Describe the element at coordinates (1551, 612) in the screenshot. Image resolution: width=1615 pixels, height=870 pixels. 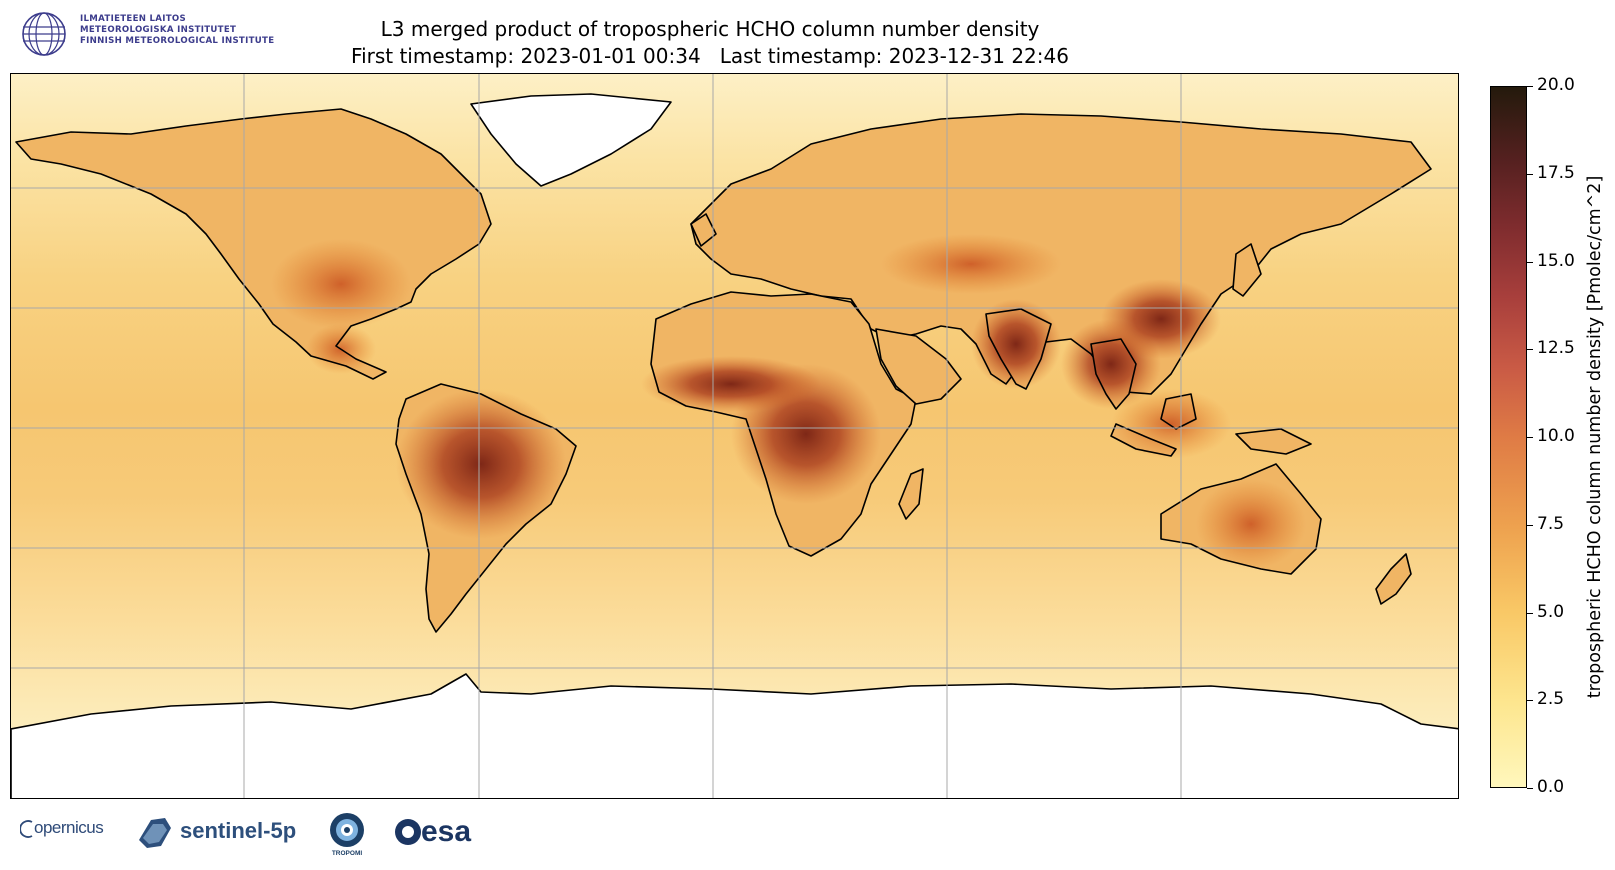
I see `colorbar-tick-label: 5.0` at that location.